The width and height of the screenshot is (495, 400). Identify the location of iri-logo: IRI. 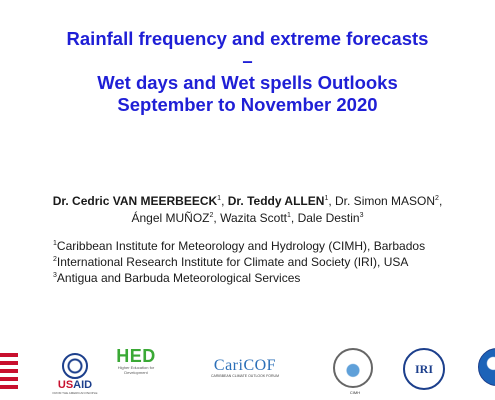
(424, 369).